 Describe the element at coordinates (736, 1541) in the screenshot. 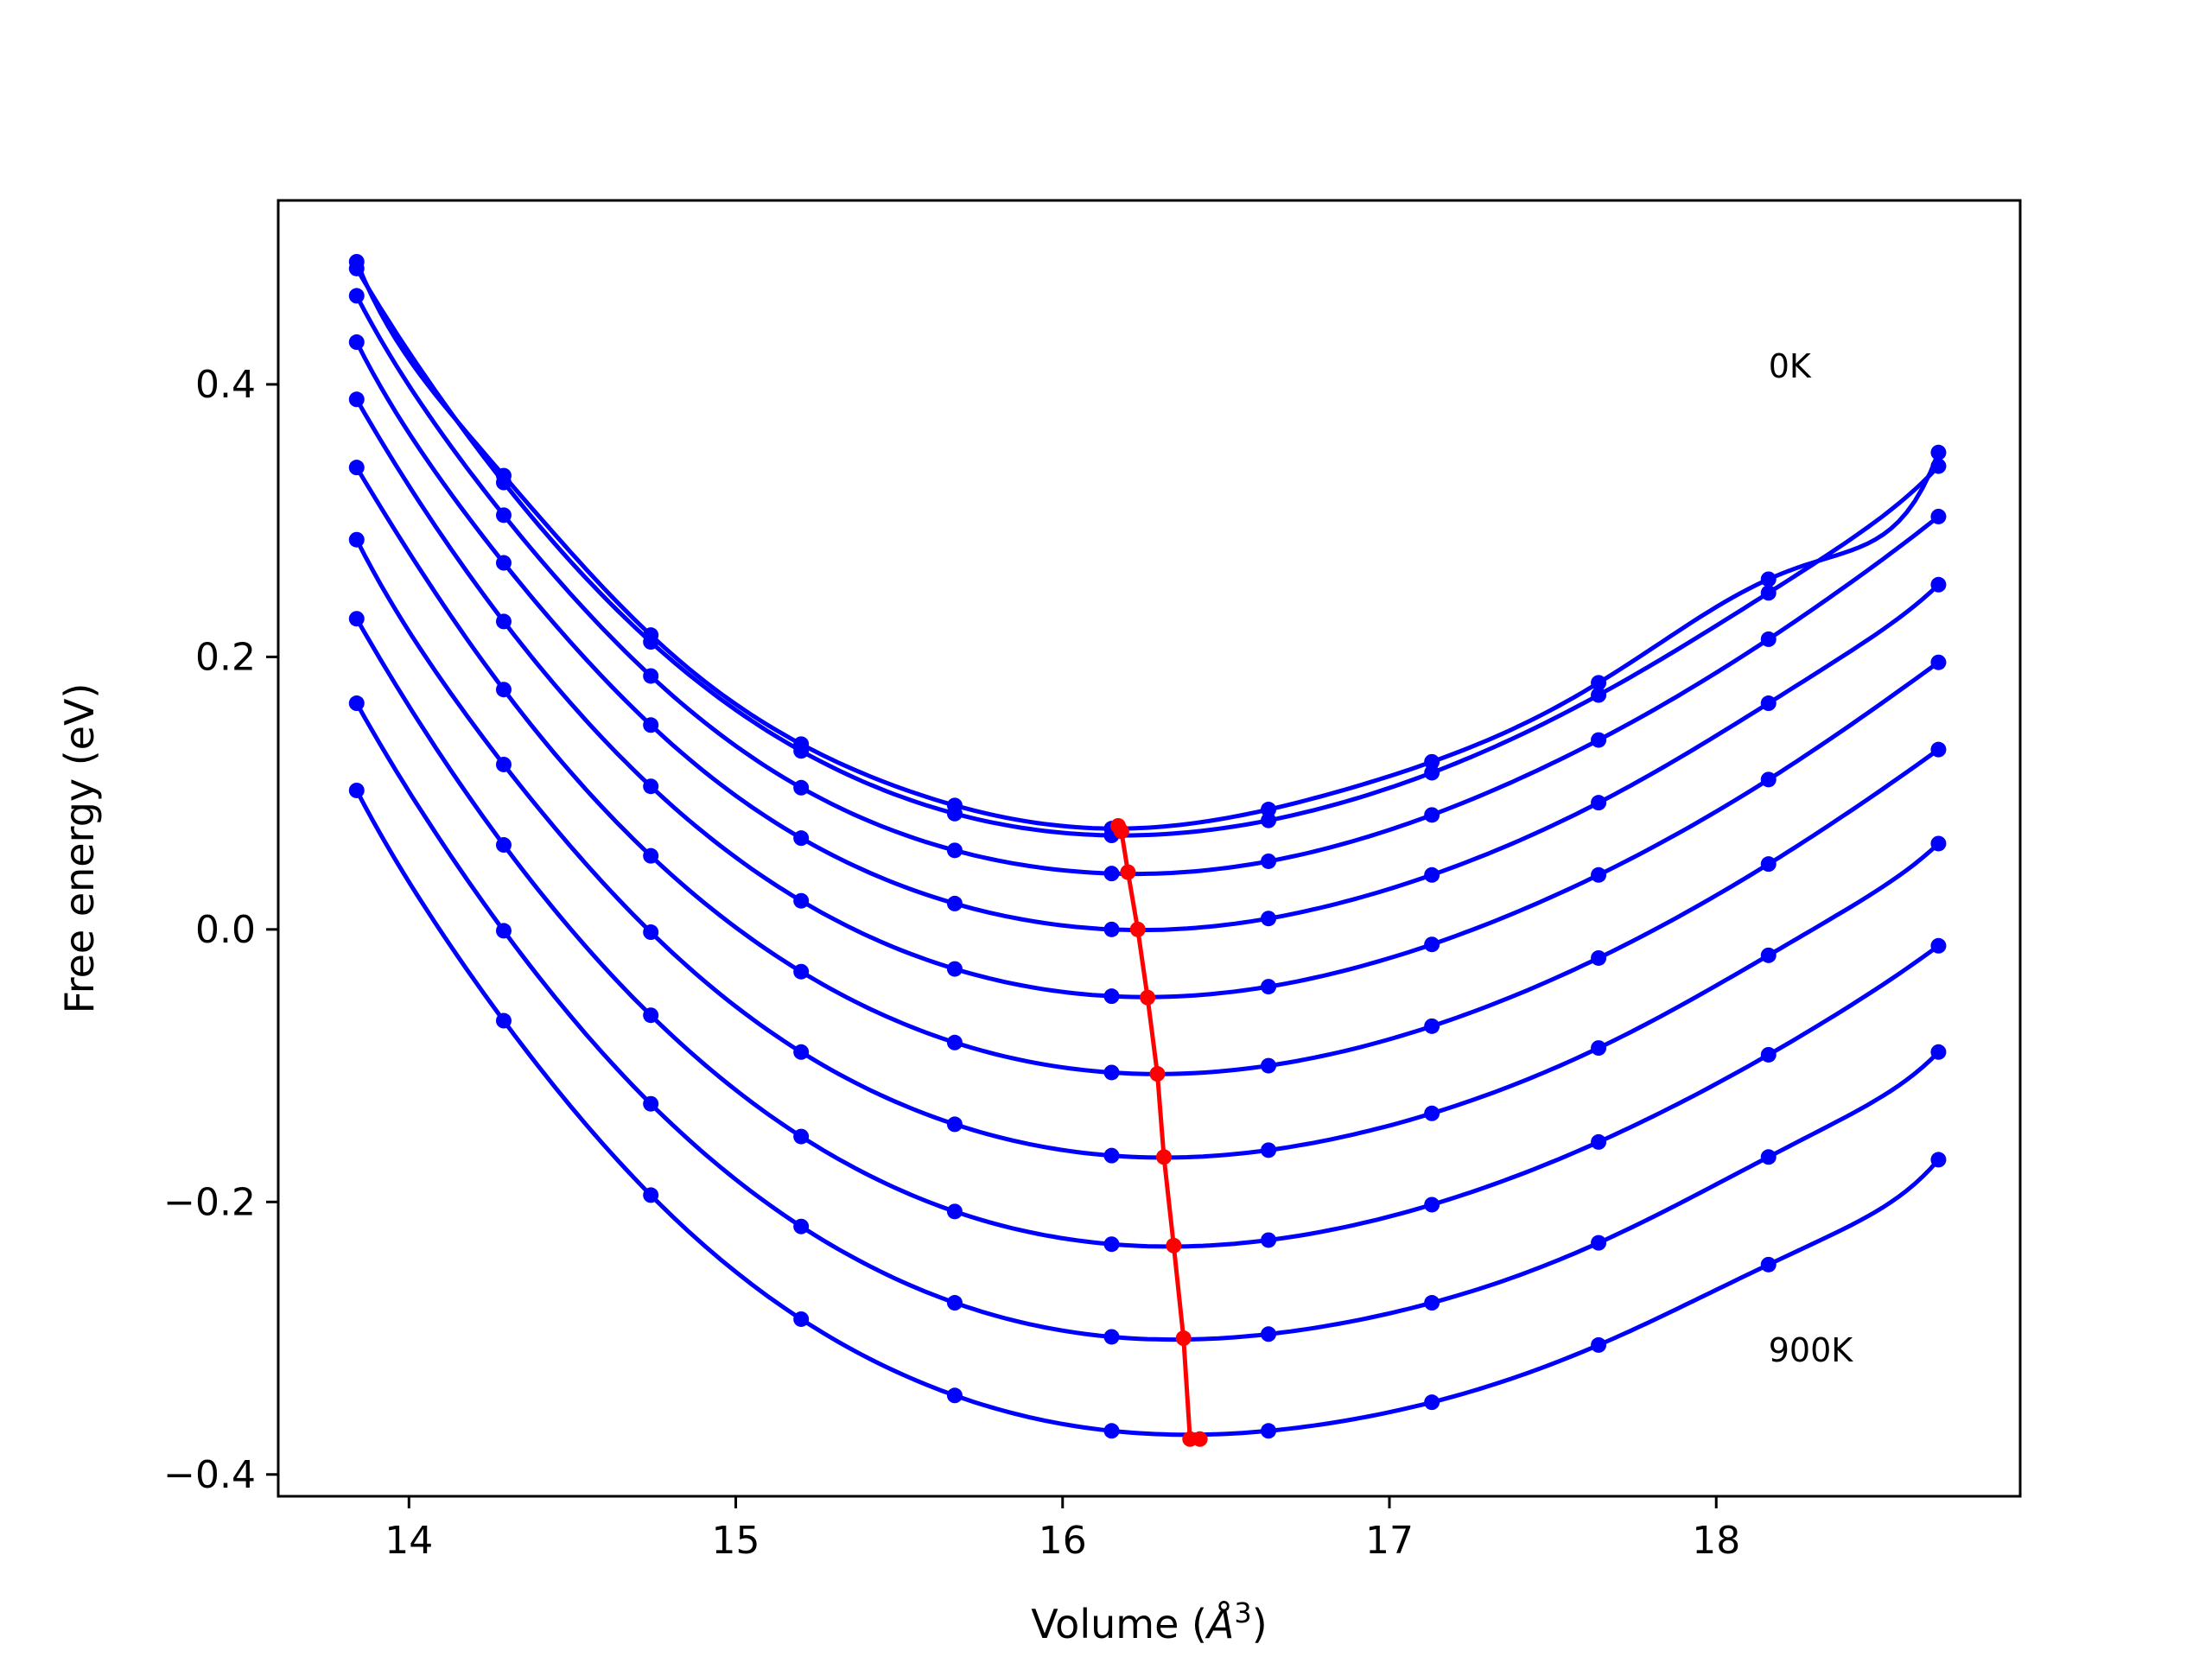

I see `x-tick-label: 15` at that location.